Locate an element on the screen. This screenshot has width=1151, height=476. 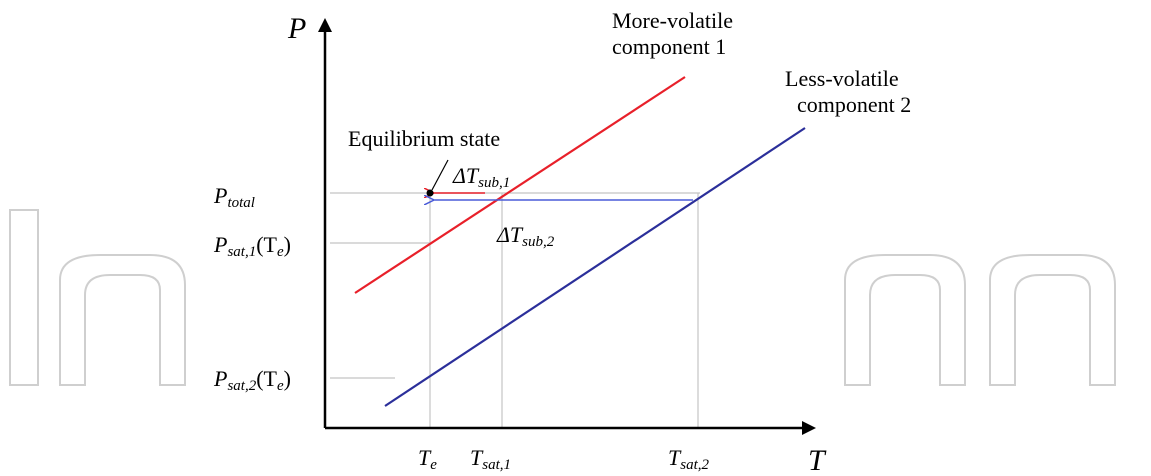
y-axis-label: P is located at coordinates (296, 28).